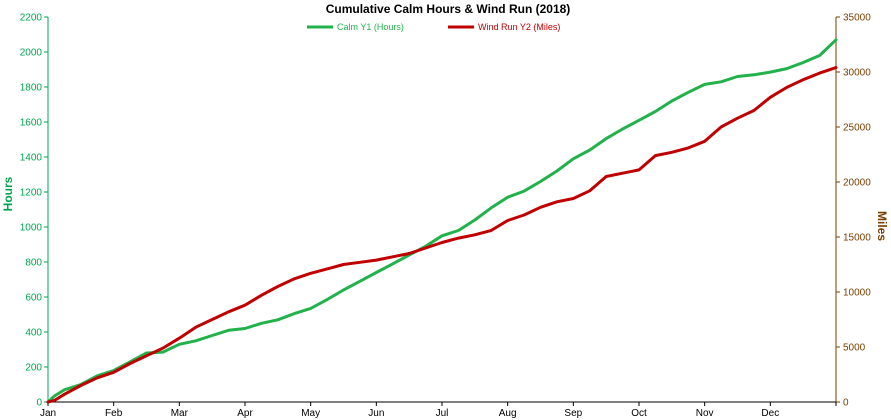 The width and height of the screenshot is (891, 420). Describe the element at coordinates (376, 413) in the screenshot. I see `x-tick-label: Jun` at that location.